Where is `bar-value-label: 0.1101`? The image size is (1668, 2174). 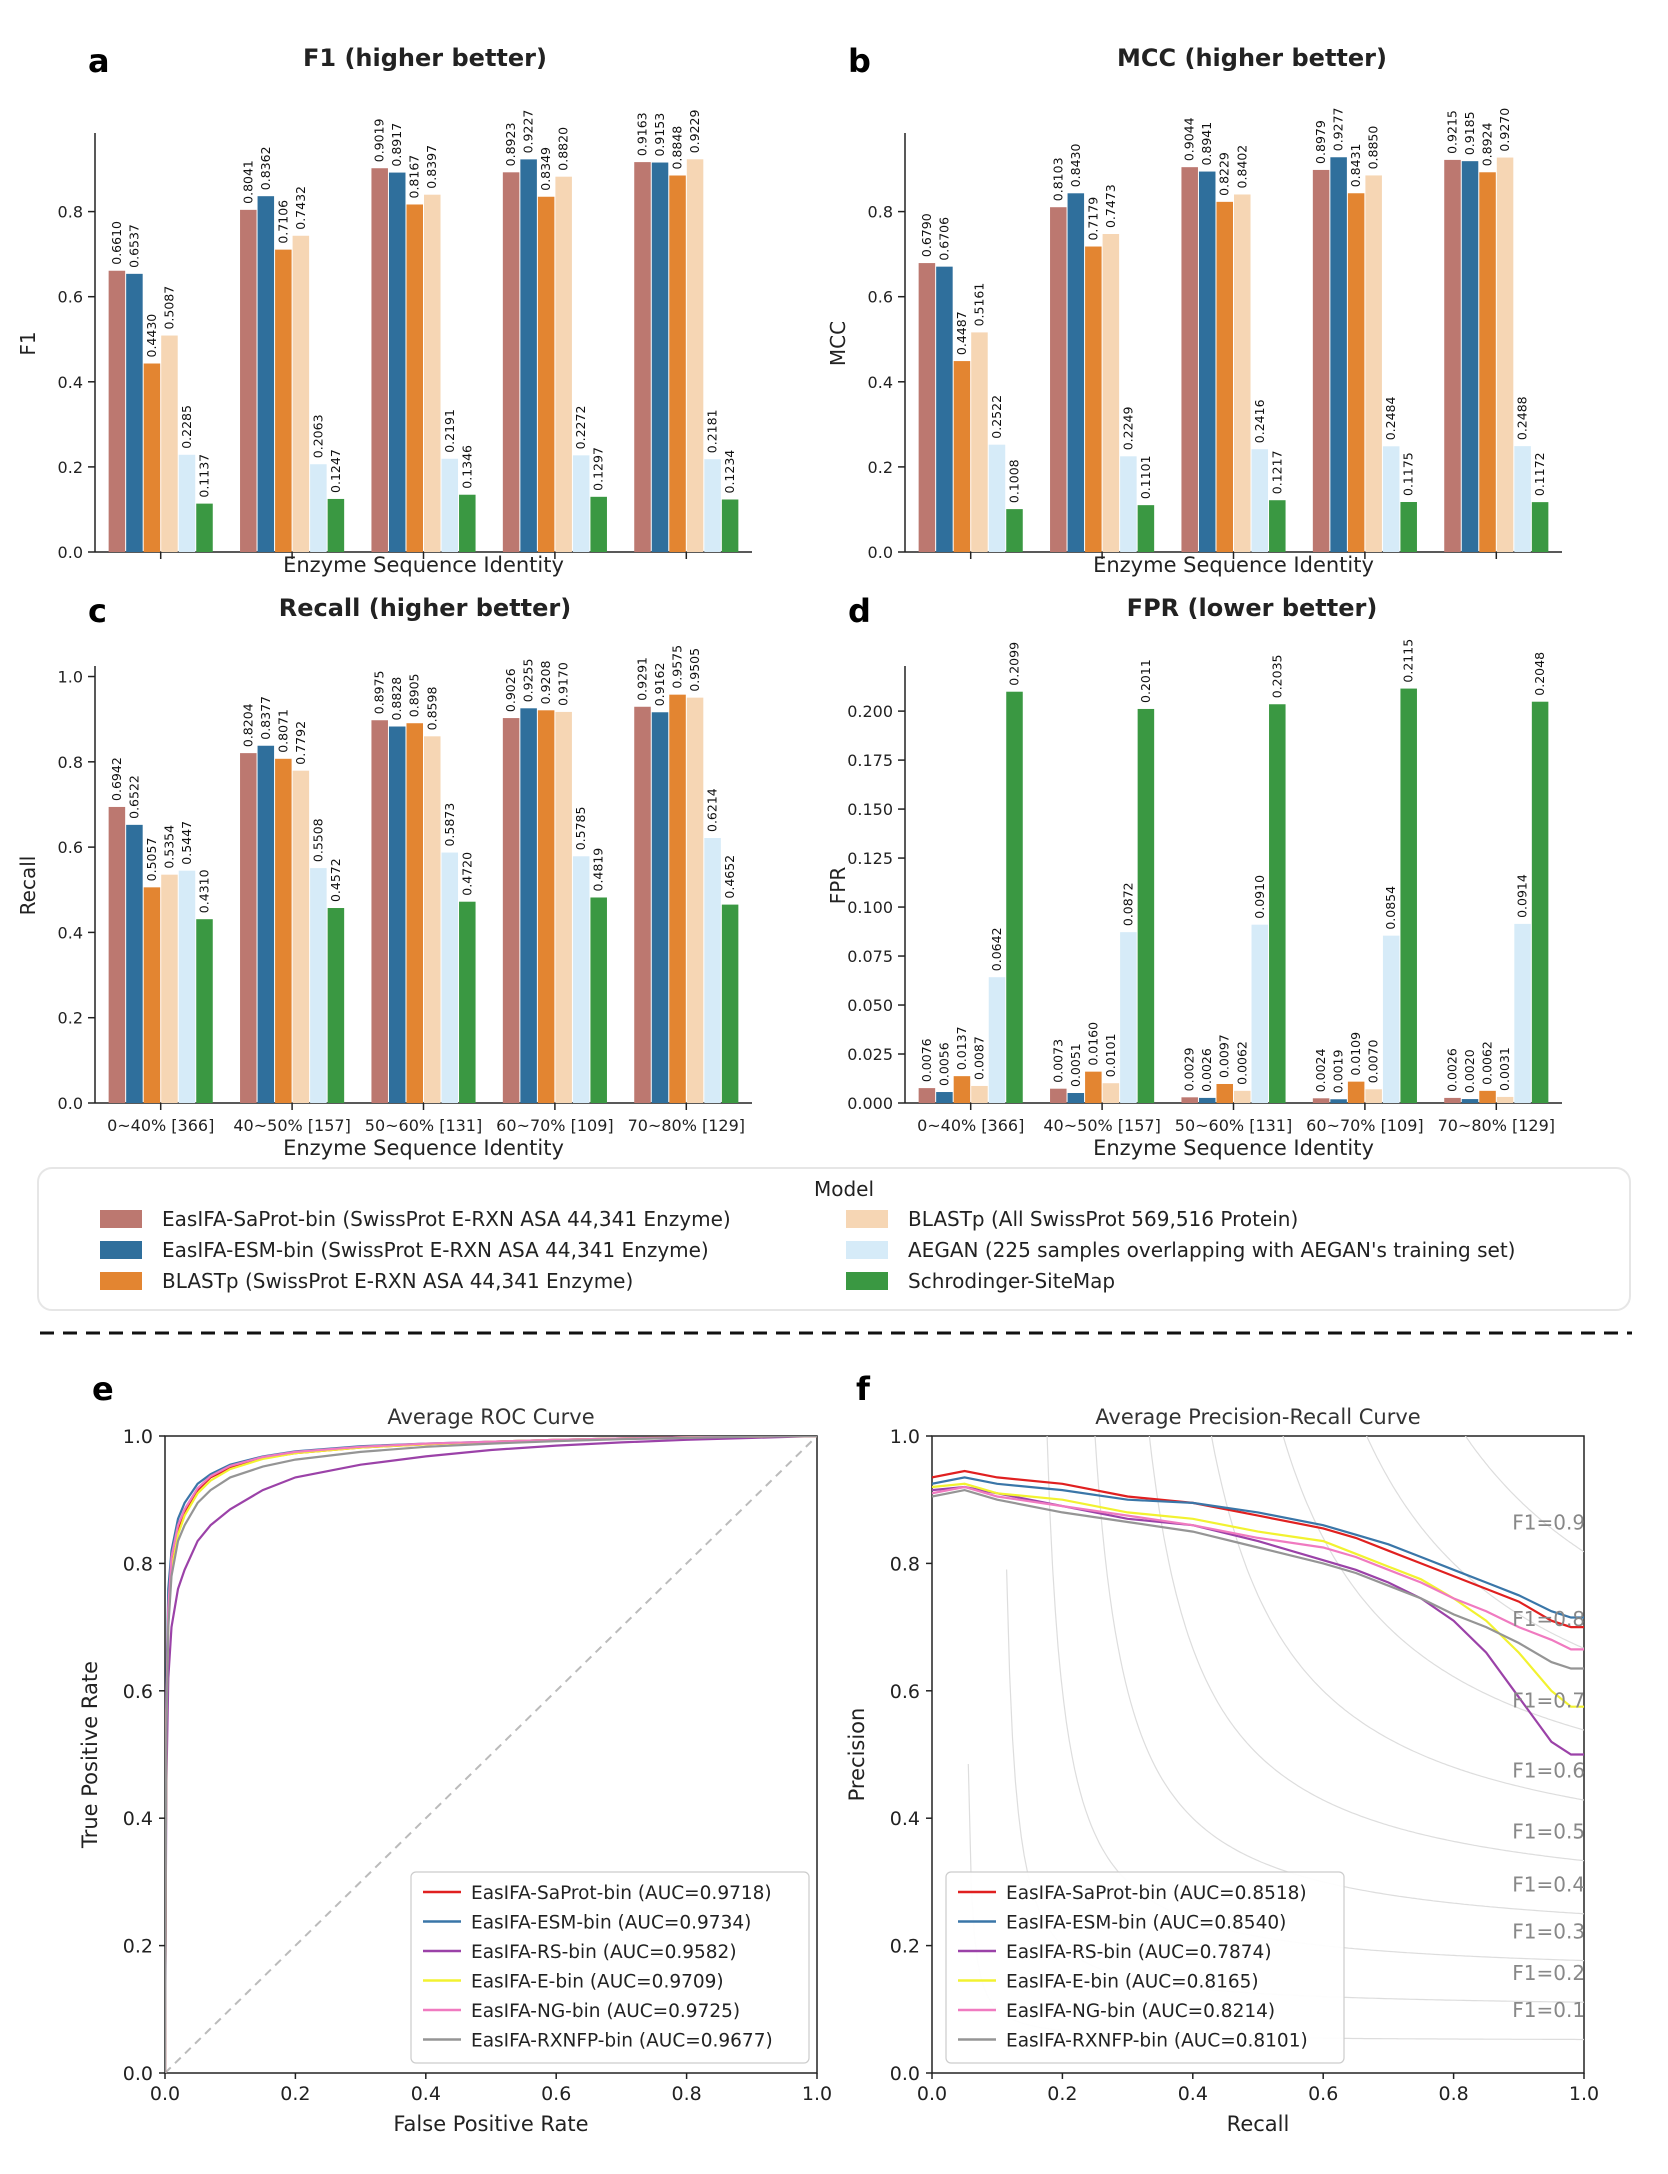 bar-value-label: 0.1101 is located at coordinates (1145, 477).